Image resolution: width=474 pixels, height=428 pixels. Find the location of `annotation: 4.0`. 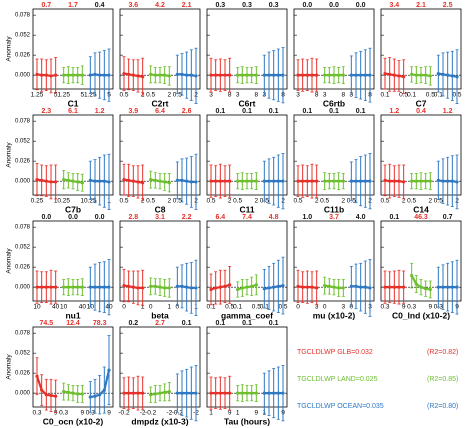

annotation: 4.0 is located at coordinates (361, 217).